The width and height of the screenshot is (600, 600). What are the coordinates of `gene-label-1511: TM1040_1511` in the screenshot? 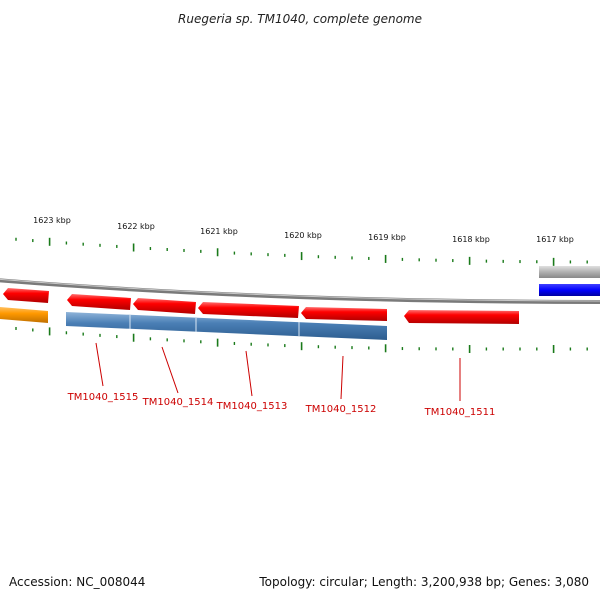 It's located at (460, 412).